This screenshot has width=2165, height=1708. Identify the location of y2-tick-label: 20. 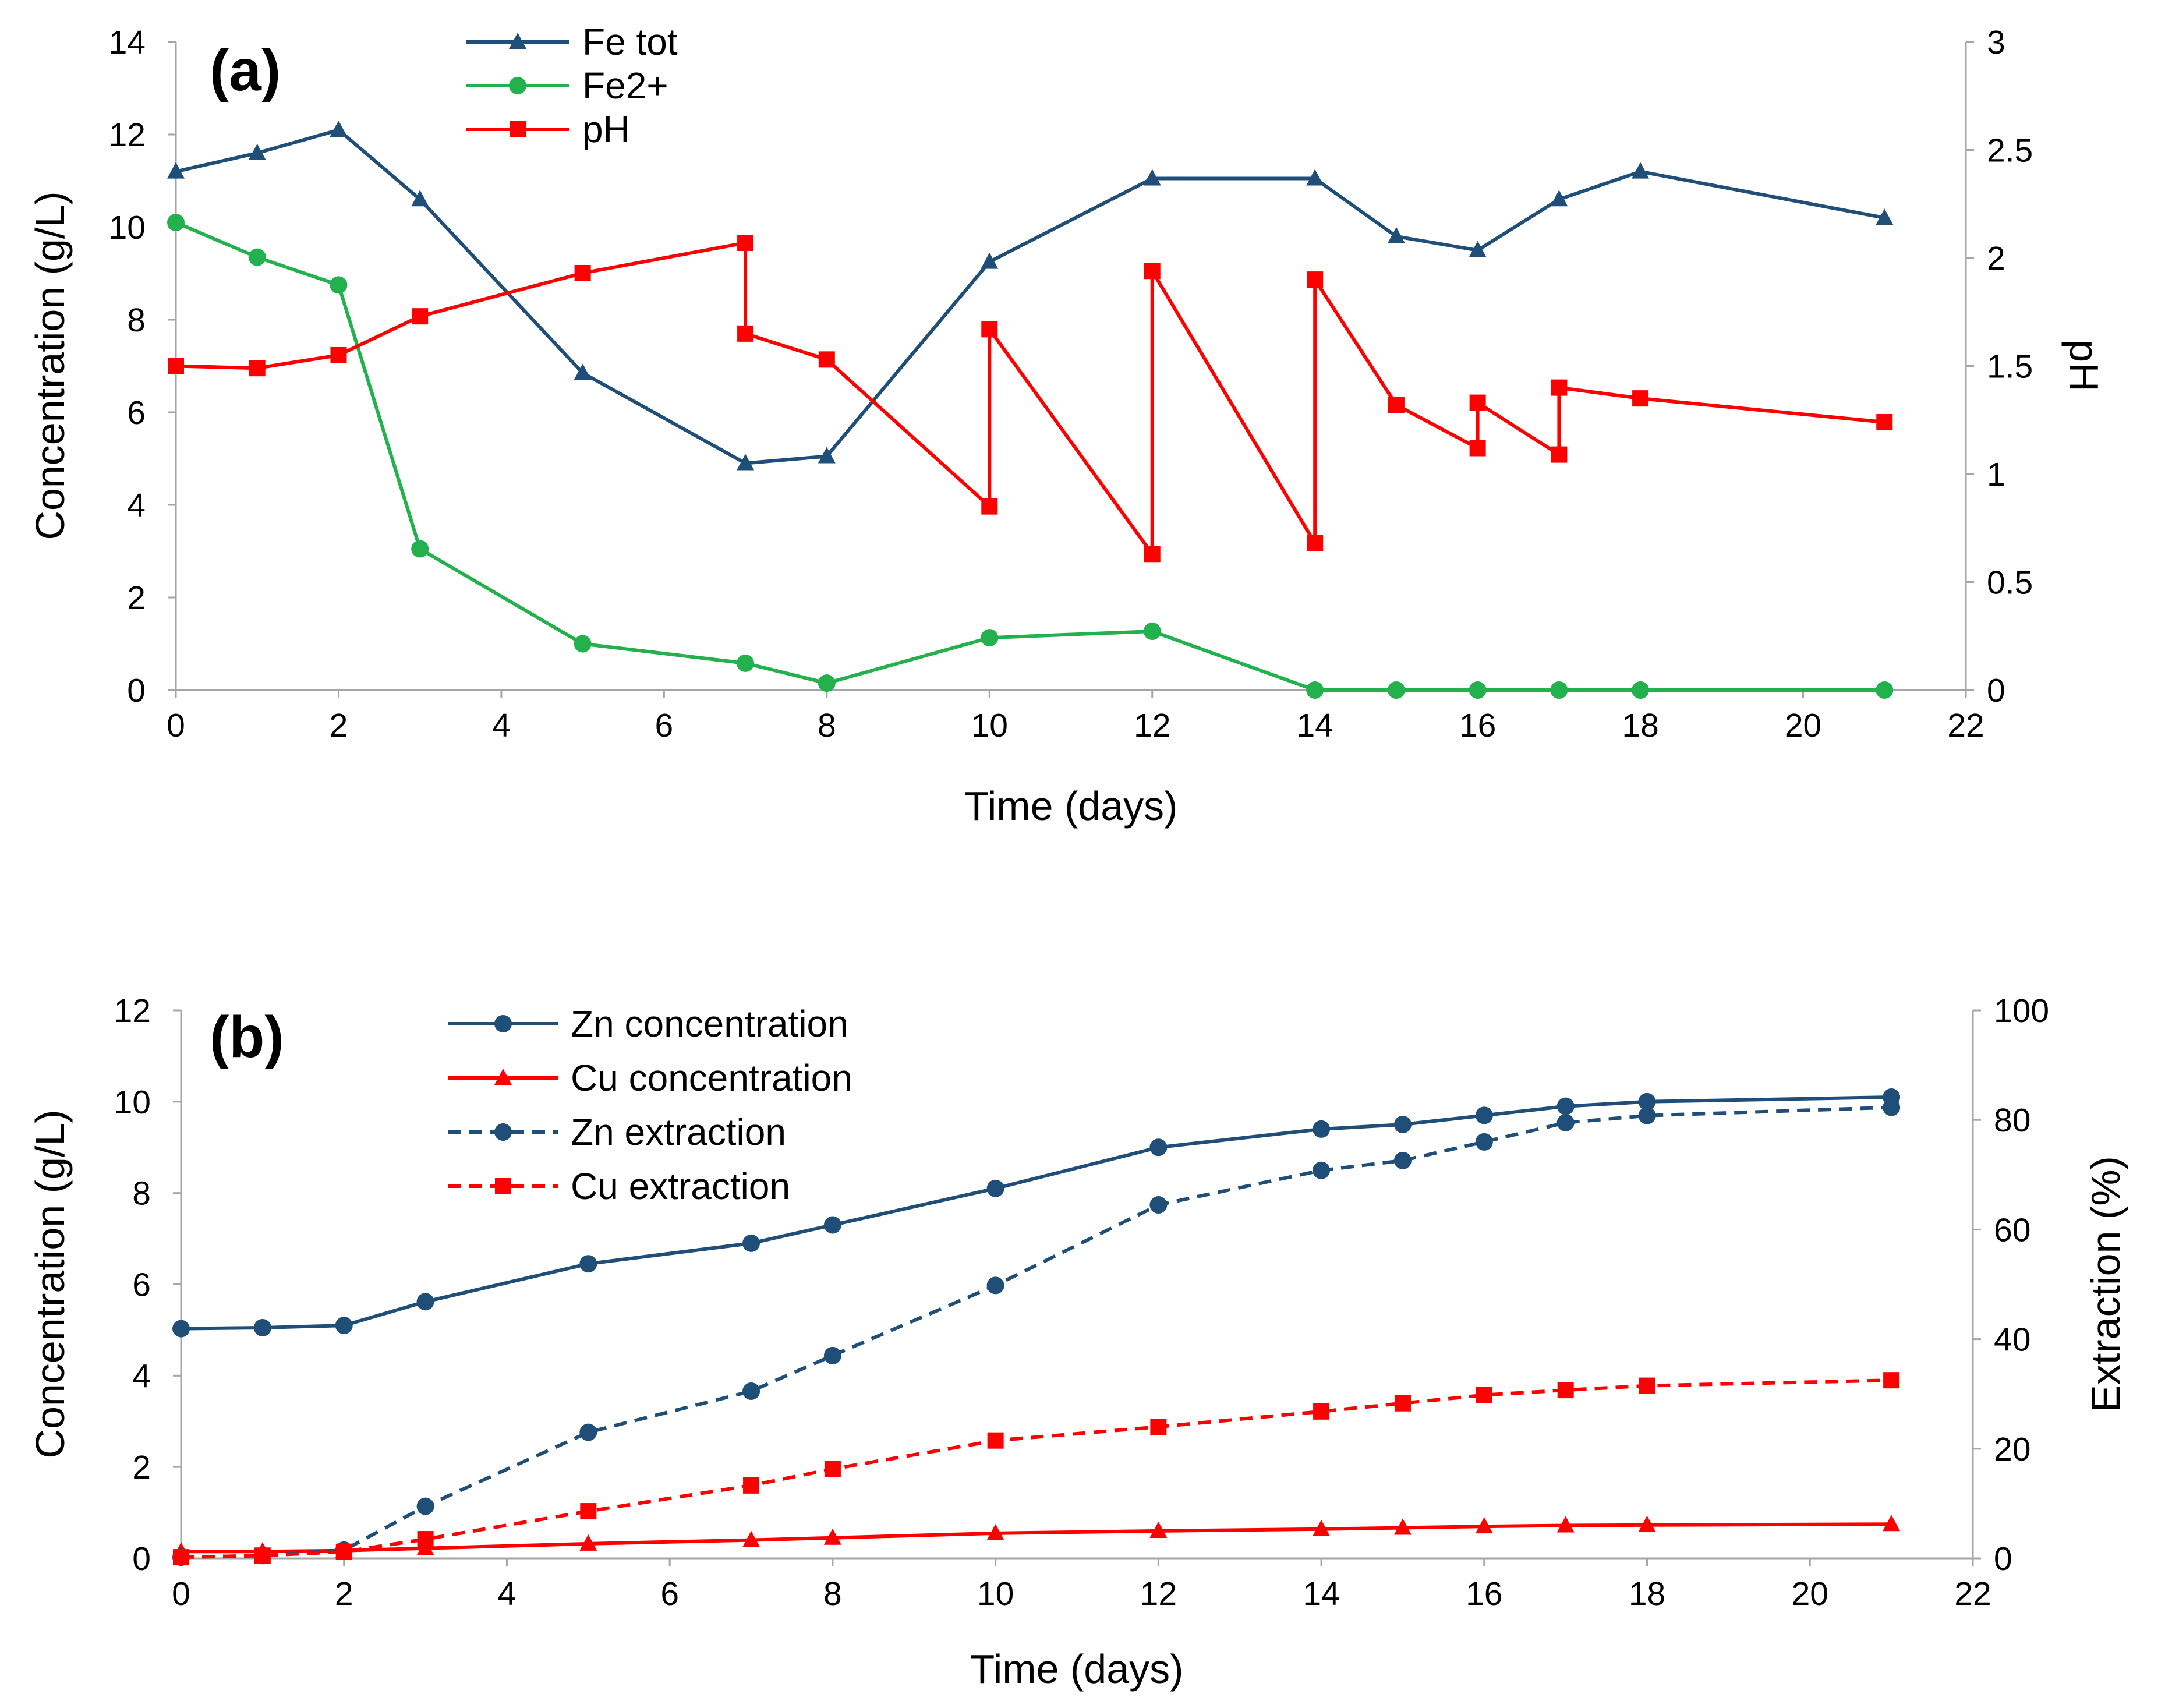
(2012, 1449).